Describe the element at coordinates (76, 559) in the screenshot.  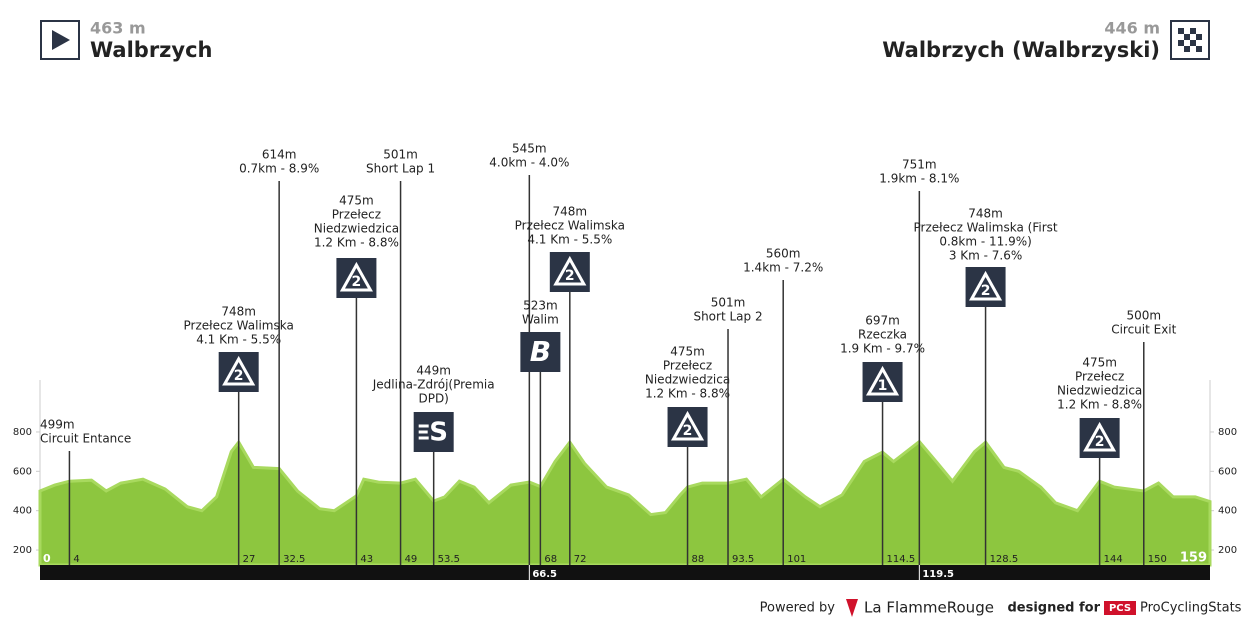
I see `km-label: 4` at that location.